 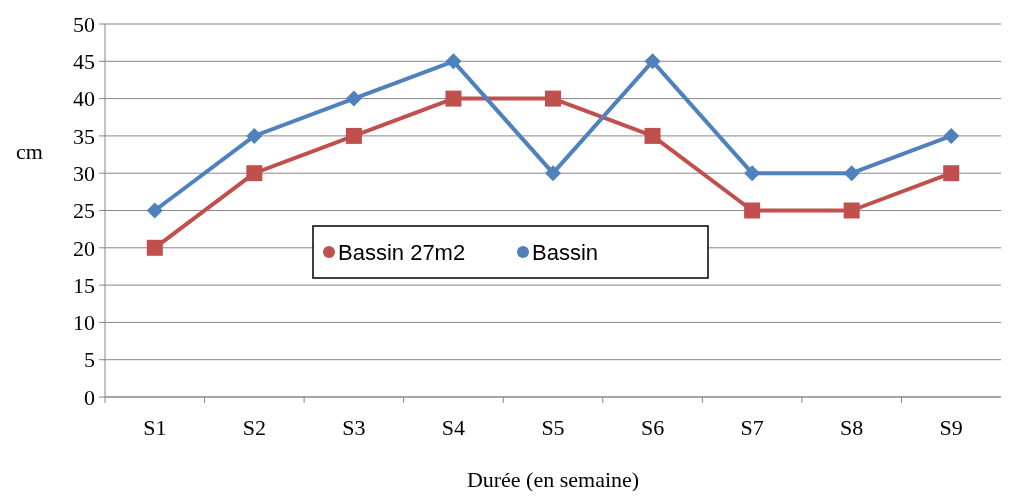 What do you see at coordinates (652, 427) in the screenshot?
I see `x-tick-label: S6` at bounding box center [652, 427].